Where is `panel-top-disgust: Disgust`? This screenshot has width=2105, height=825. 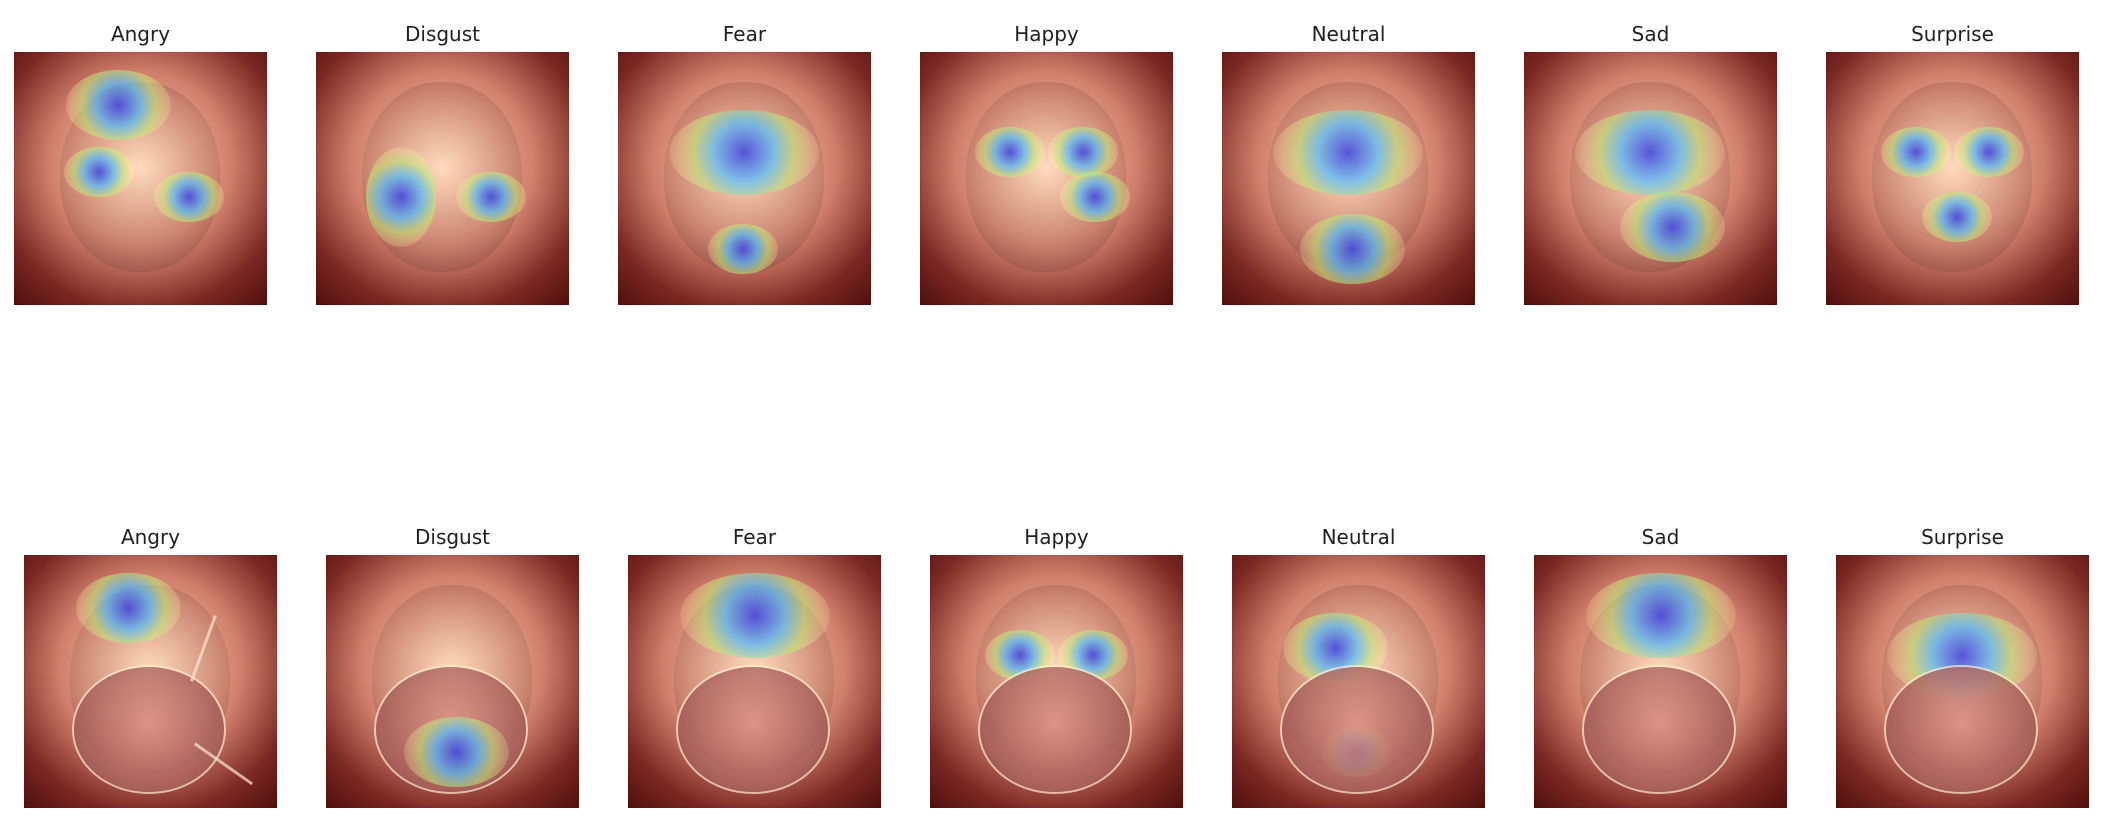
panel-top-disgust: Disgust is located at coordinates (442, 162).